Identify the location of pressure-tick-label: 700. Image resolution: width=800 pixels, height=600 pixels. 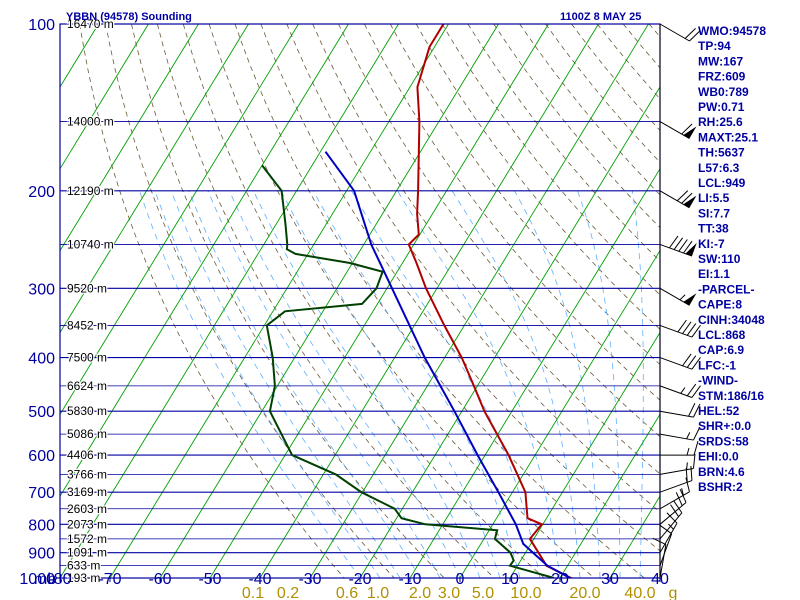
(41, 493).